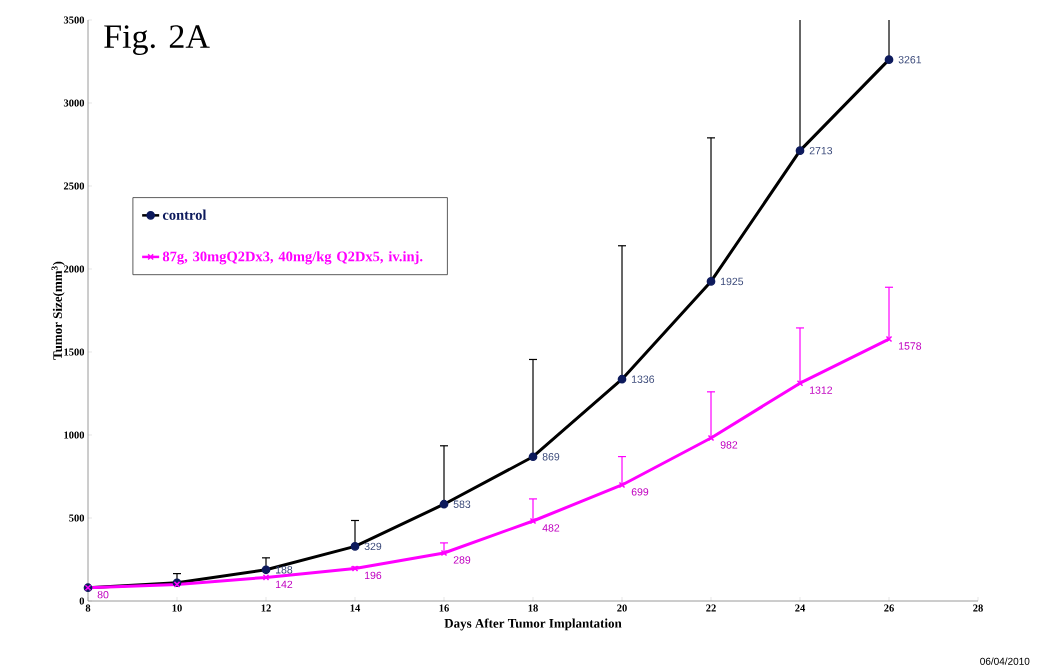 The height and width of the screenshot is (671, 1039). What do you see at coordinates (284, 584) in the screenshot?
I see `data-label: 142` at bounding box center [284, 584].